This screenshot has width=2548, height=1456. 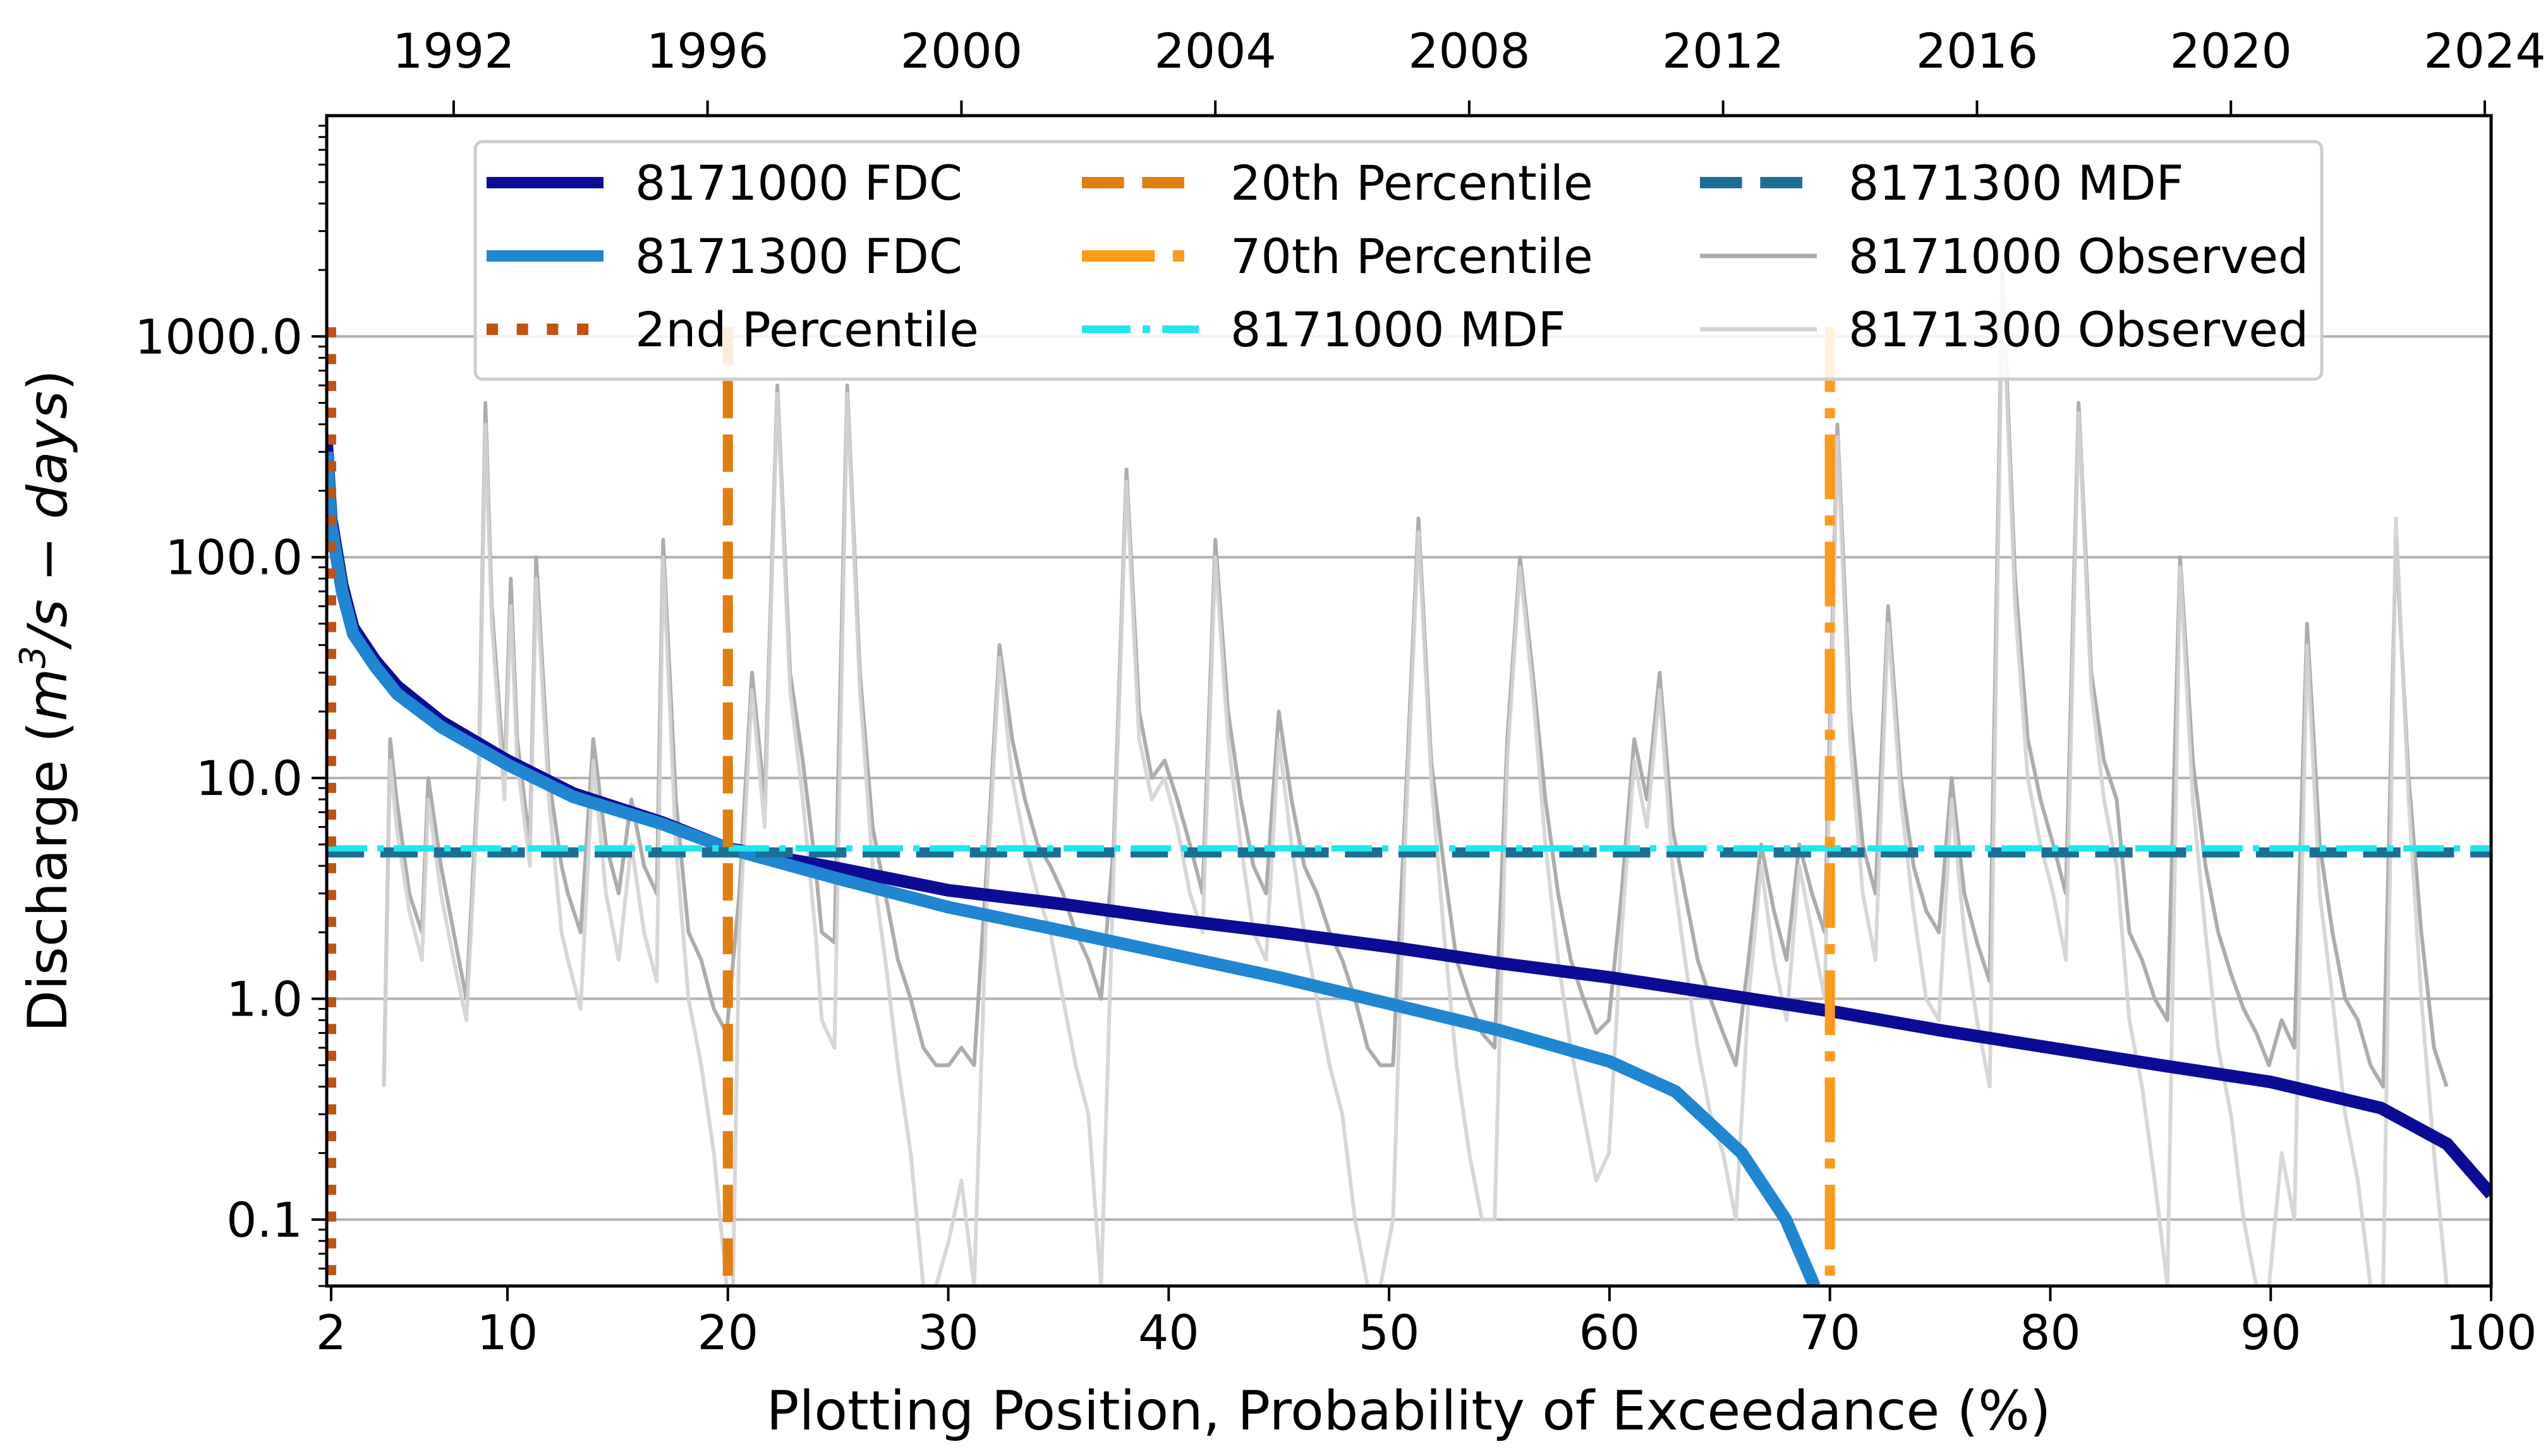 What do you see at coordinates (33, 657) in the screenshot?
I see `y-axis-label-unit-sup: 3` at bounding box center [33, 657].